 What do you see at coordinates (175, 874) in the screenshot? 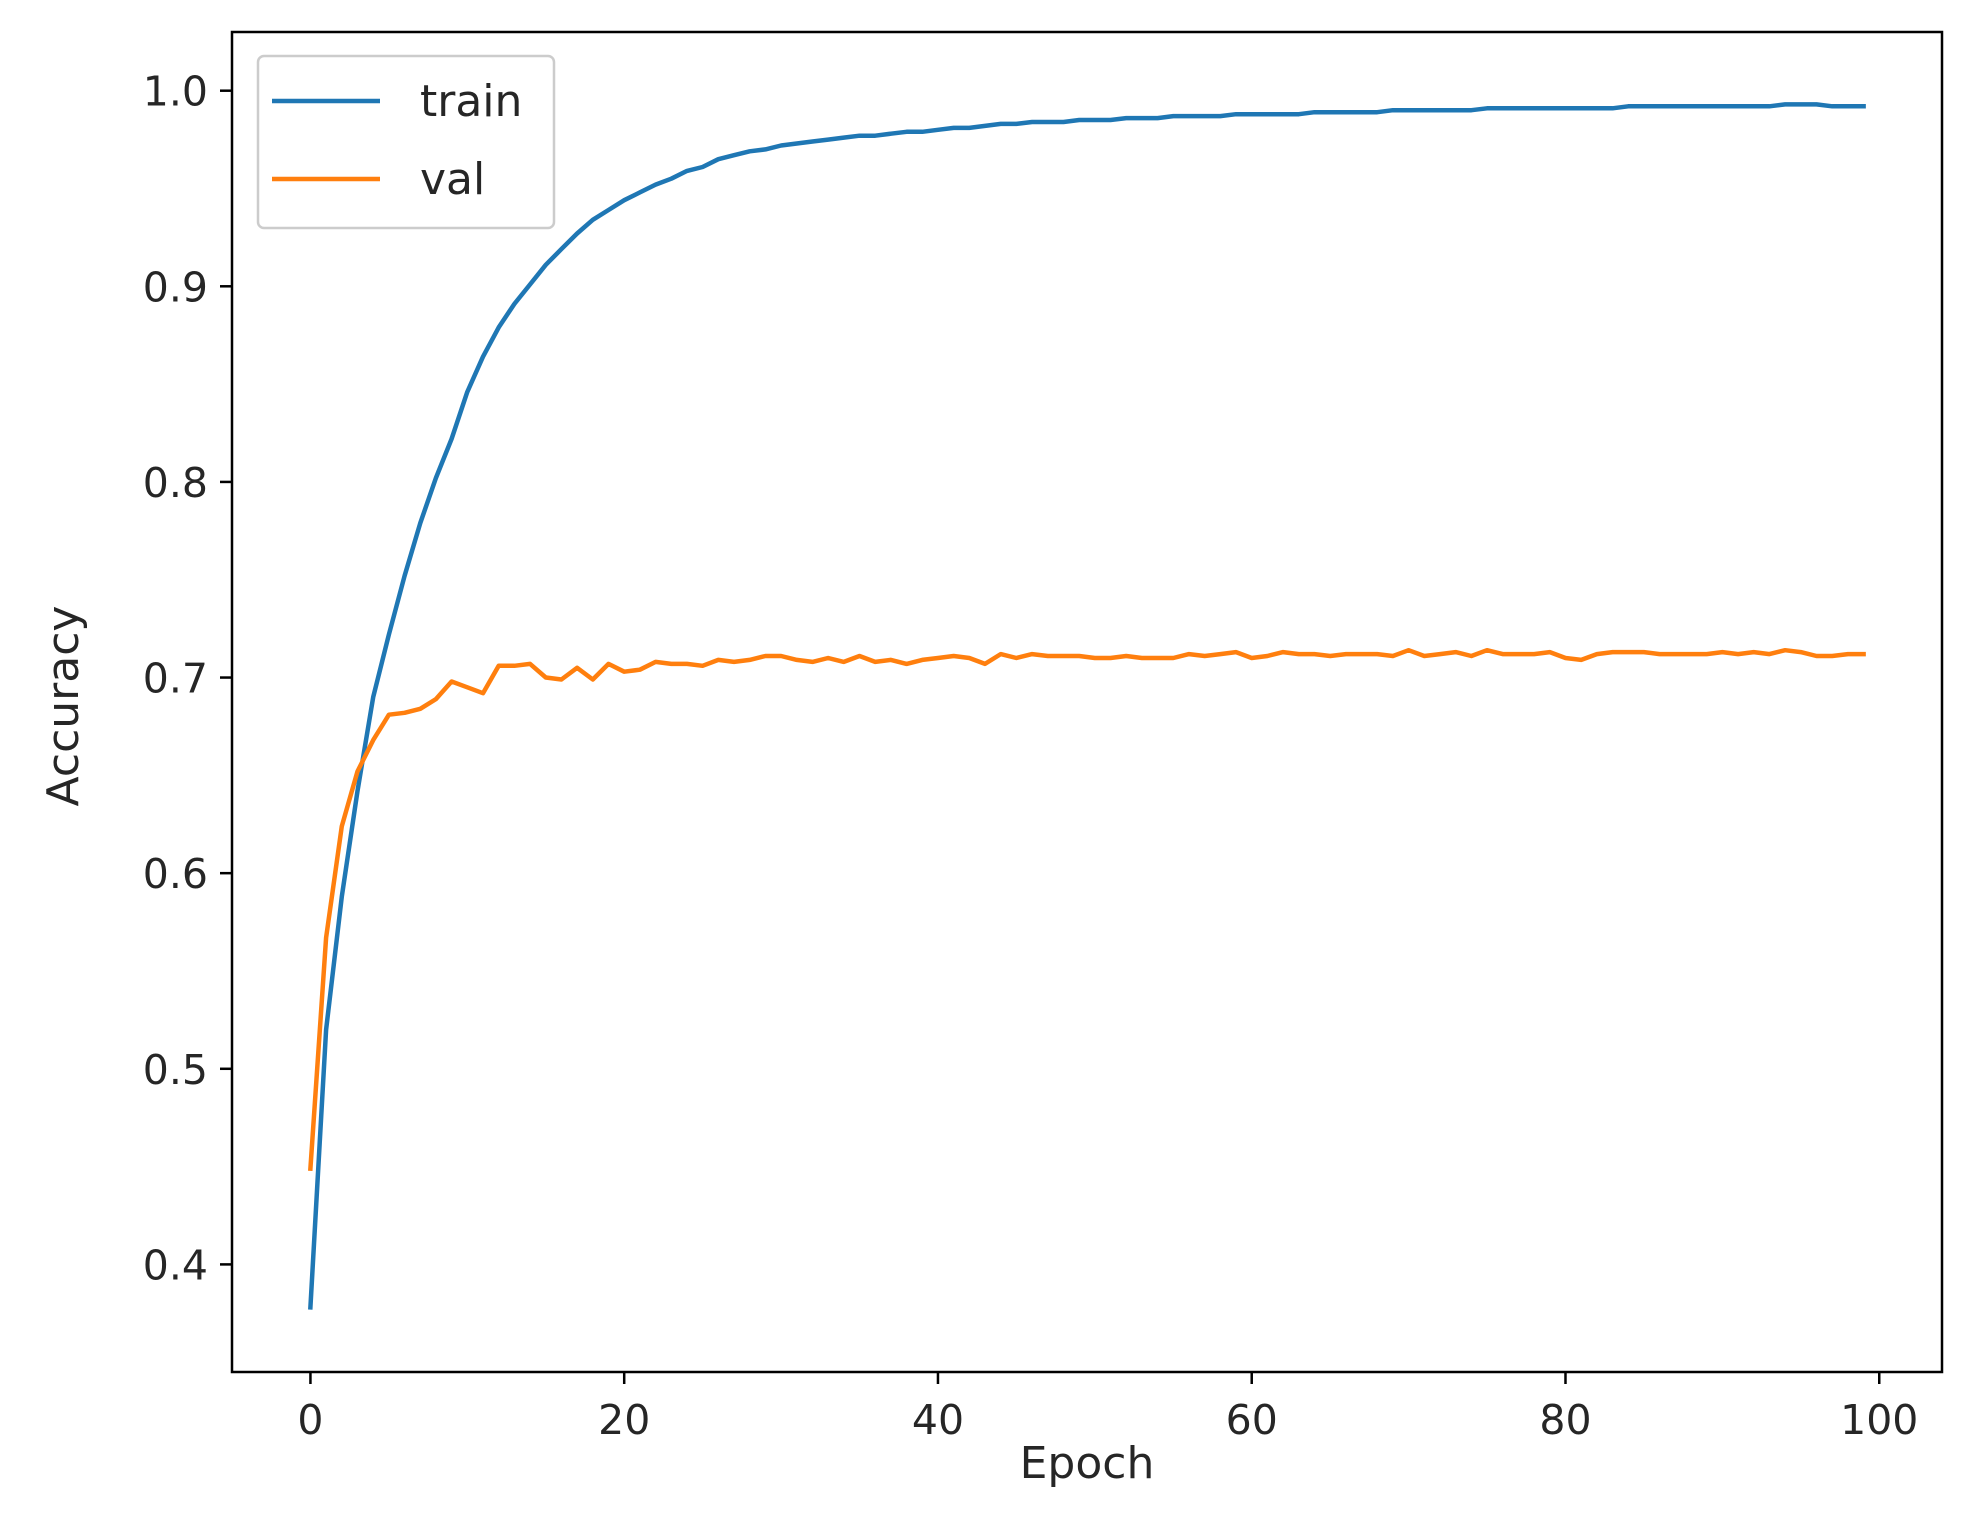
I see `y-tick-label: 0.6` at bounding box center [175, 874].